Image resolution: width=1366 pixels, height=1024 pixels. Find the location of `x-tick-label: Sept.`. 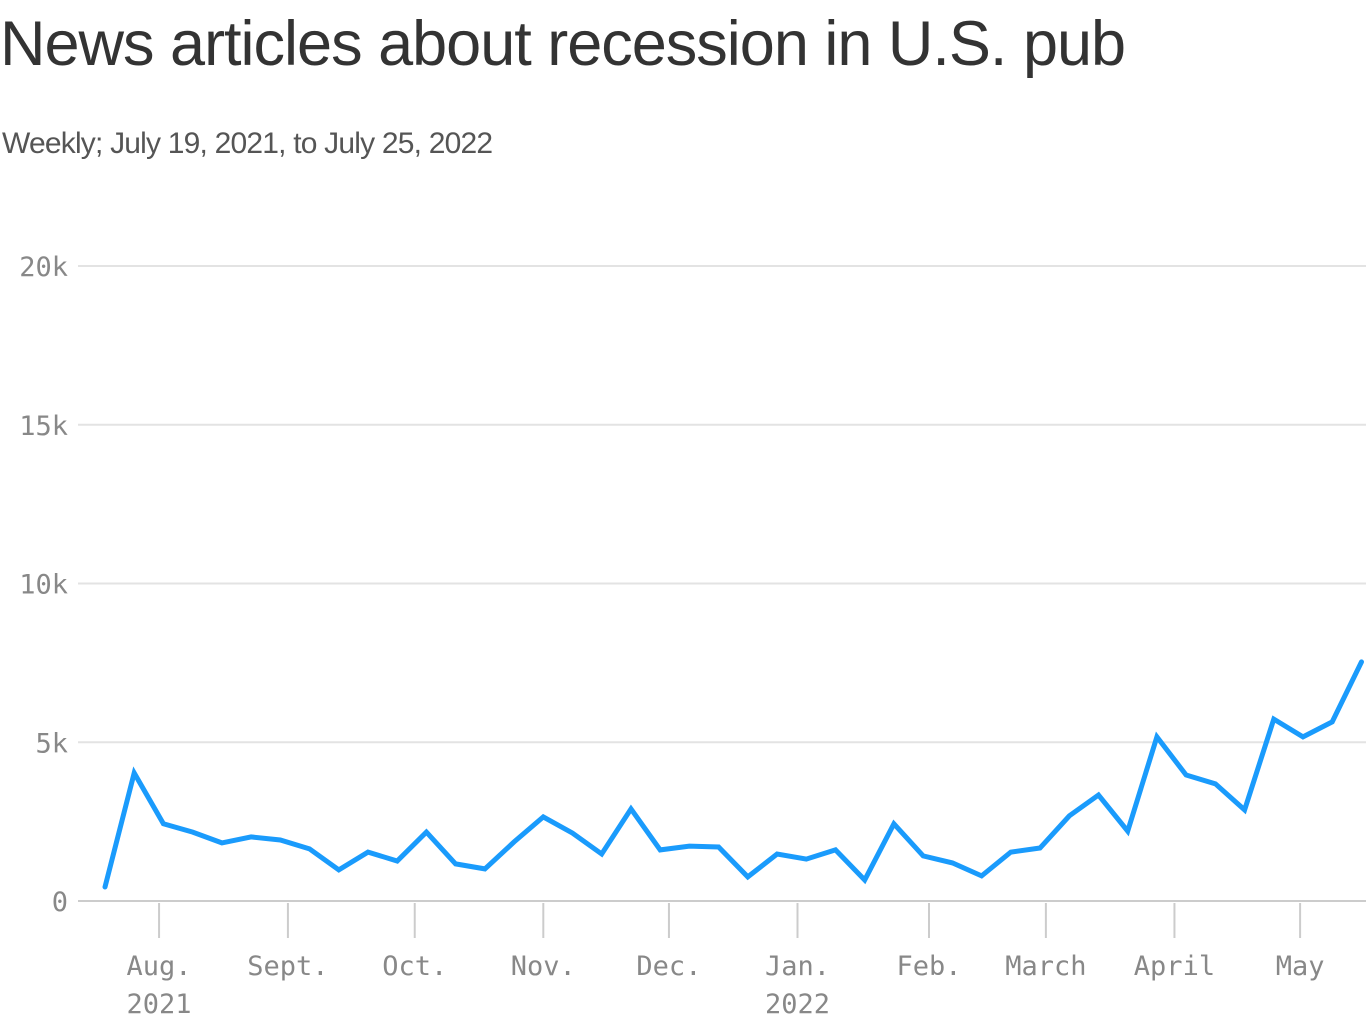

x-tick-label: Sept. is located at coordinates (287, 966).